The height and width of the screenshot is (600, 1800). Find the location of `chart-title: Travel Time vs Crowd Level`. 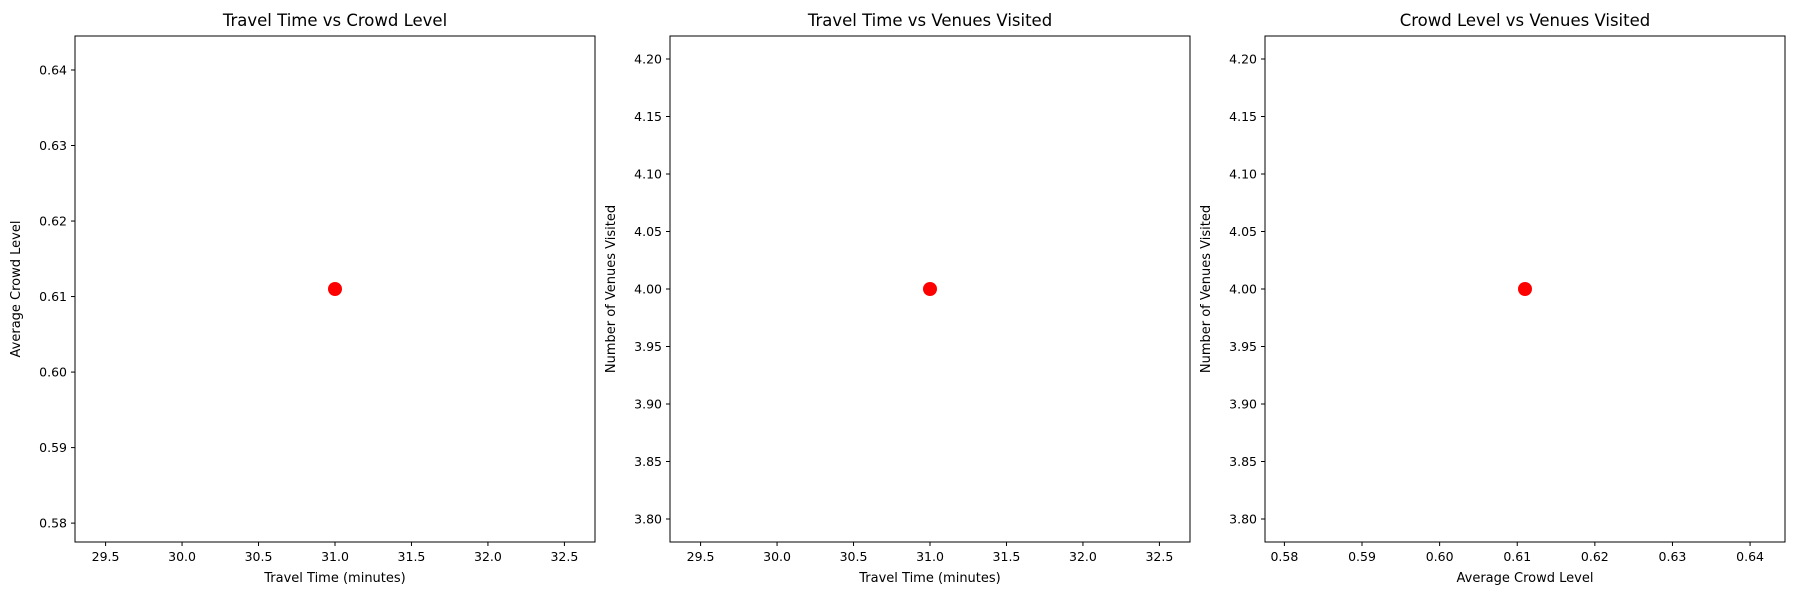

chart-title: Travel Time vs Crowd Level is located at coordinates (334, 20).